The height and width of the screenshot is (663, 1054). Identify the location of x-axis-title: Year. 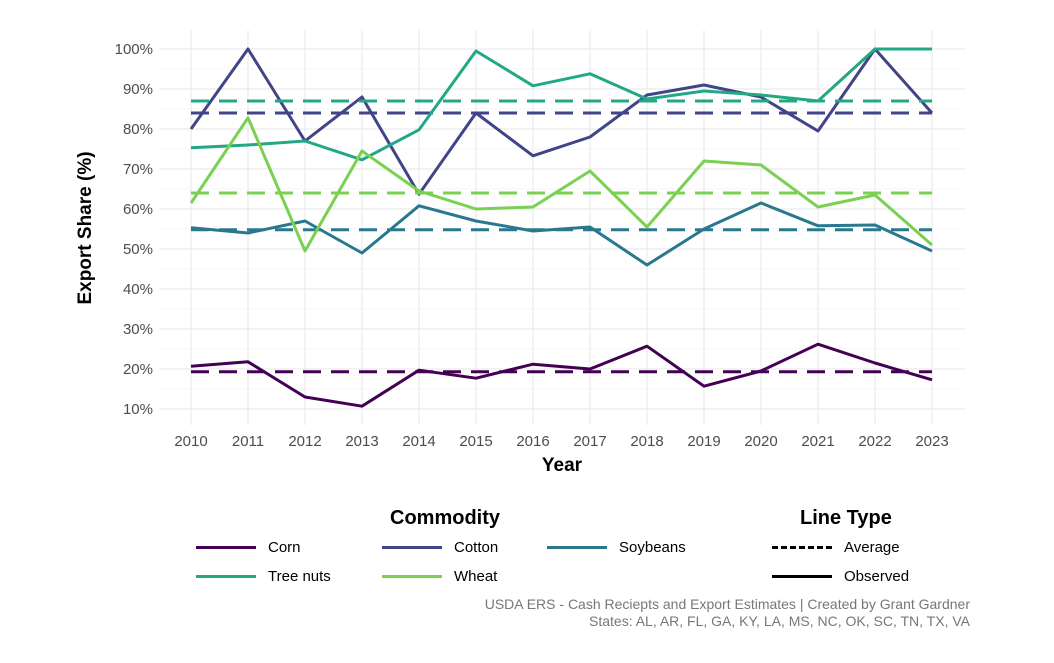
(562, 465).